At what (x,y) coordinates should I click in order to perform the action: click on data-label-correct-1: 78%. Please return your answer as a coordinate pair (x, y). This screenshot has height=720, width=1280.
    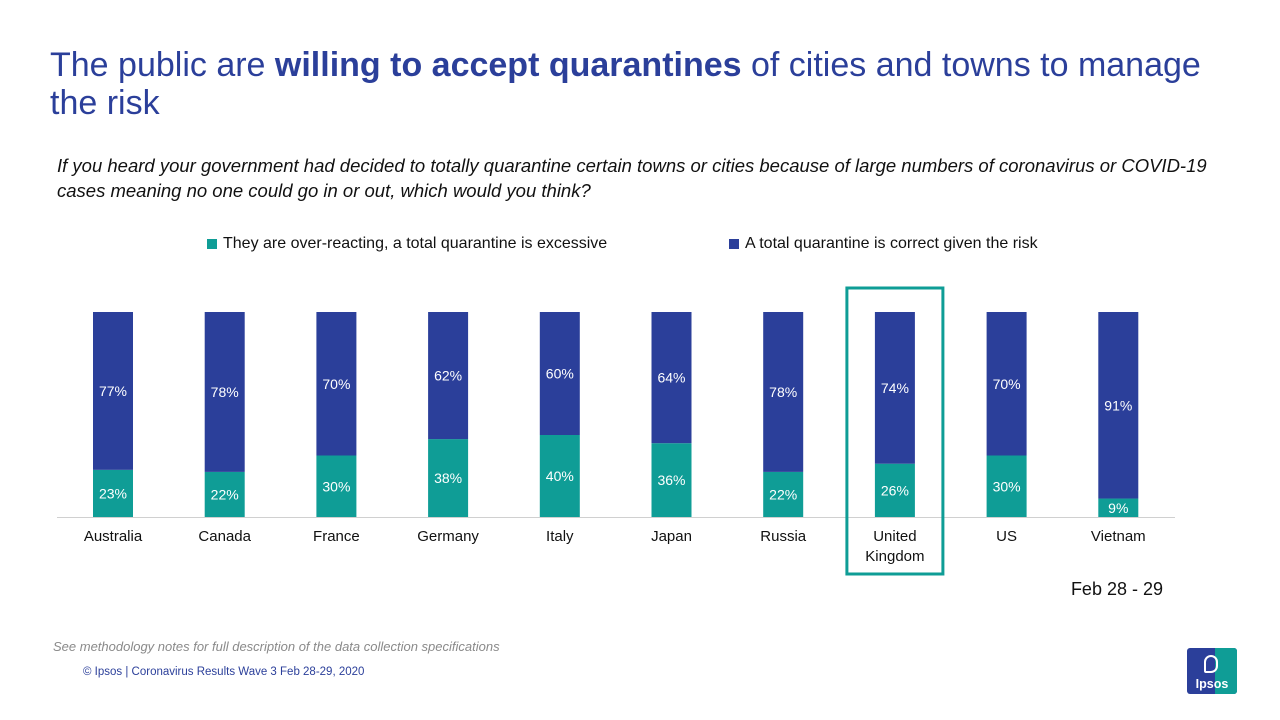
    Looking at the image, I should click on (225, 392).